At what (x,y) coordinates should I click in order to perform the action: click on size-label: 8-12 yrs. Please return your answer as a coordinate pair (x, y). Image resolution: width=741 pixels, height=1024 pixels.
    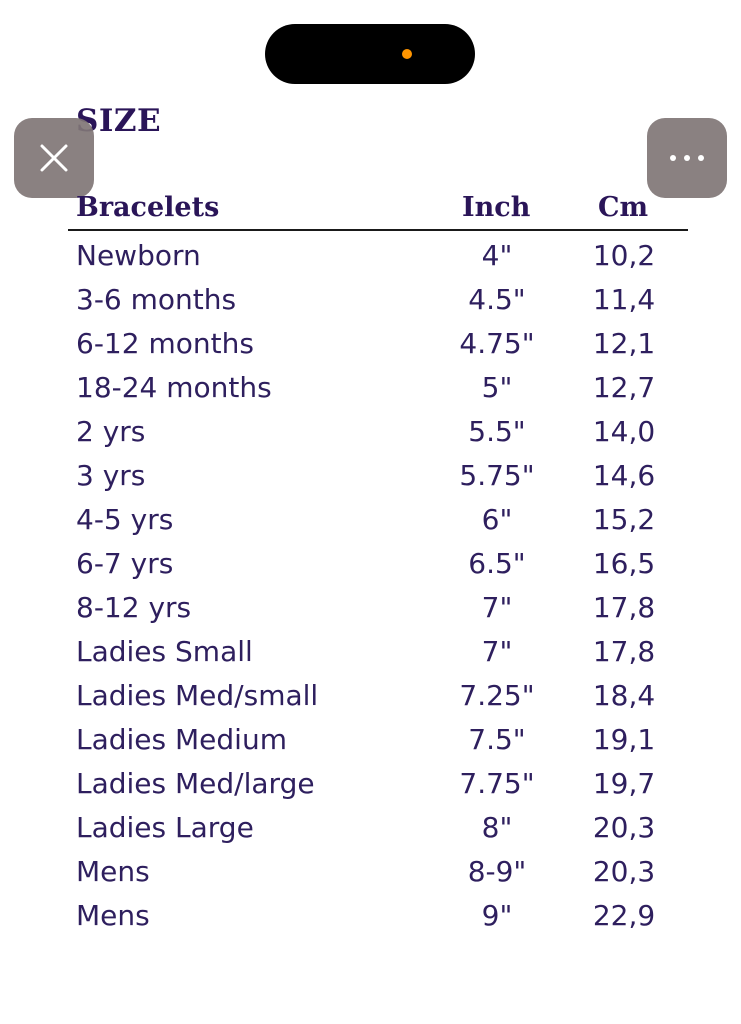
    Looking at the image, I should click on (134, 607).